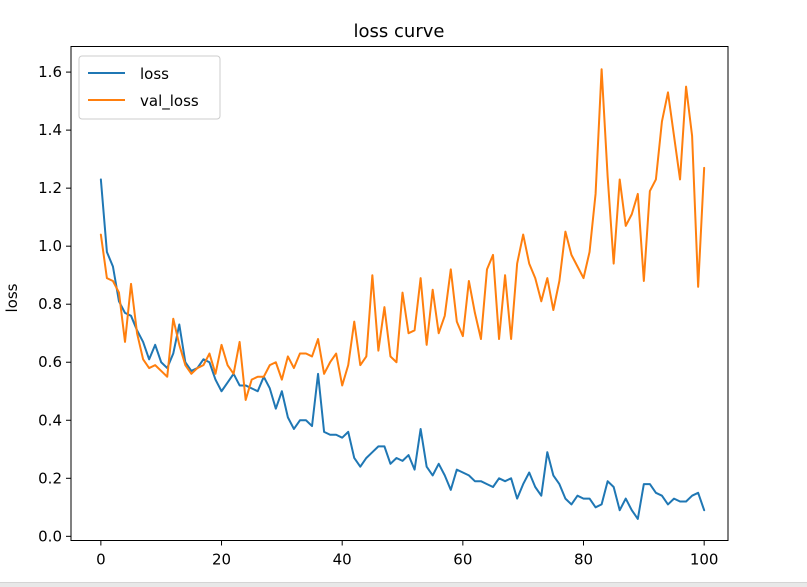 This screenshot has width=807, height=587. Describe the element at coordinates (169, 101) in the screenshot. I see `legend-label-val-loss: val_loss` at that location.